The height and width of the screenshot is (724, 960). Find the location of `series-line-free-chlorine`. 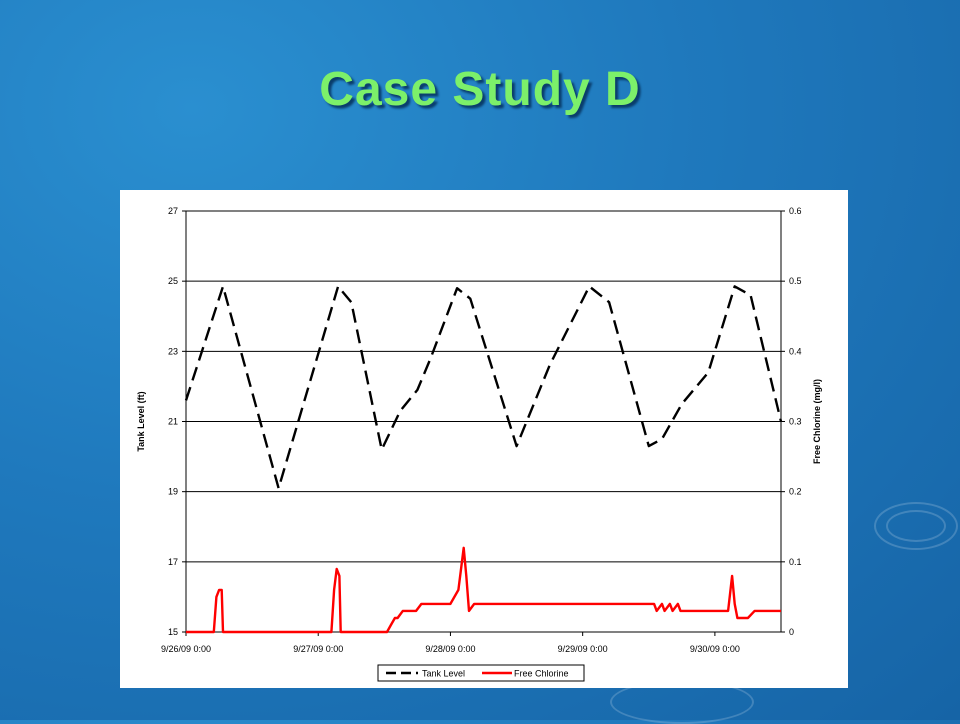

series-line-free-chlorine is located at coordinates (483, 590).